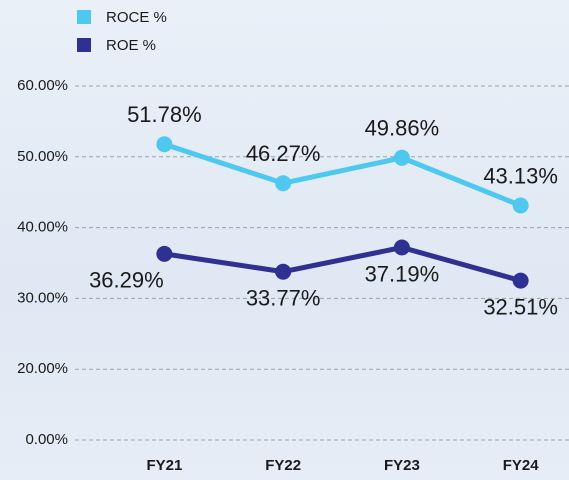  What do you see at coordinates (402, 465) in the screenshot?
I see `x-tick-label: FY23` at bounding box center [402, 465].